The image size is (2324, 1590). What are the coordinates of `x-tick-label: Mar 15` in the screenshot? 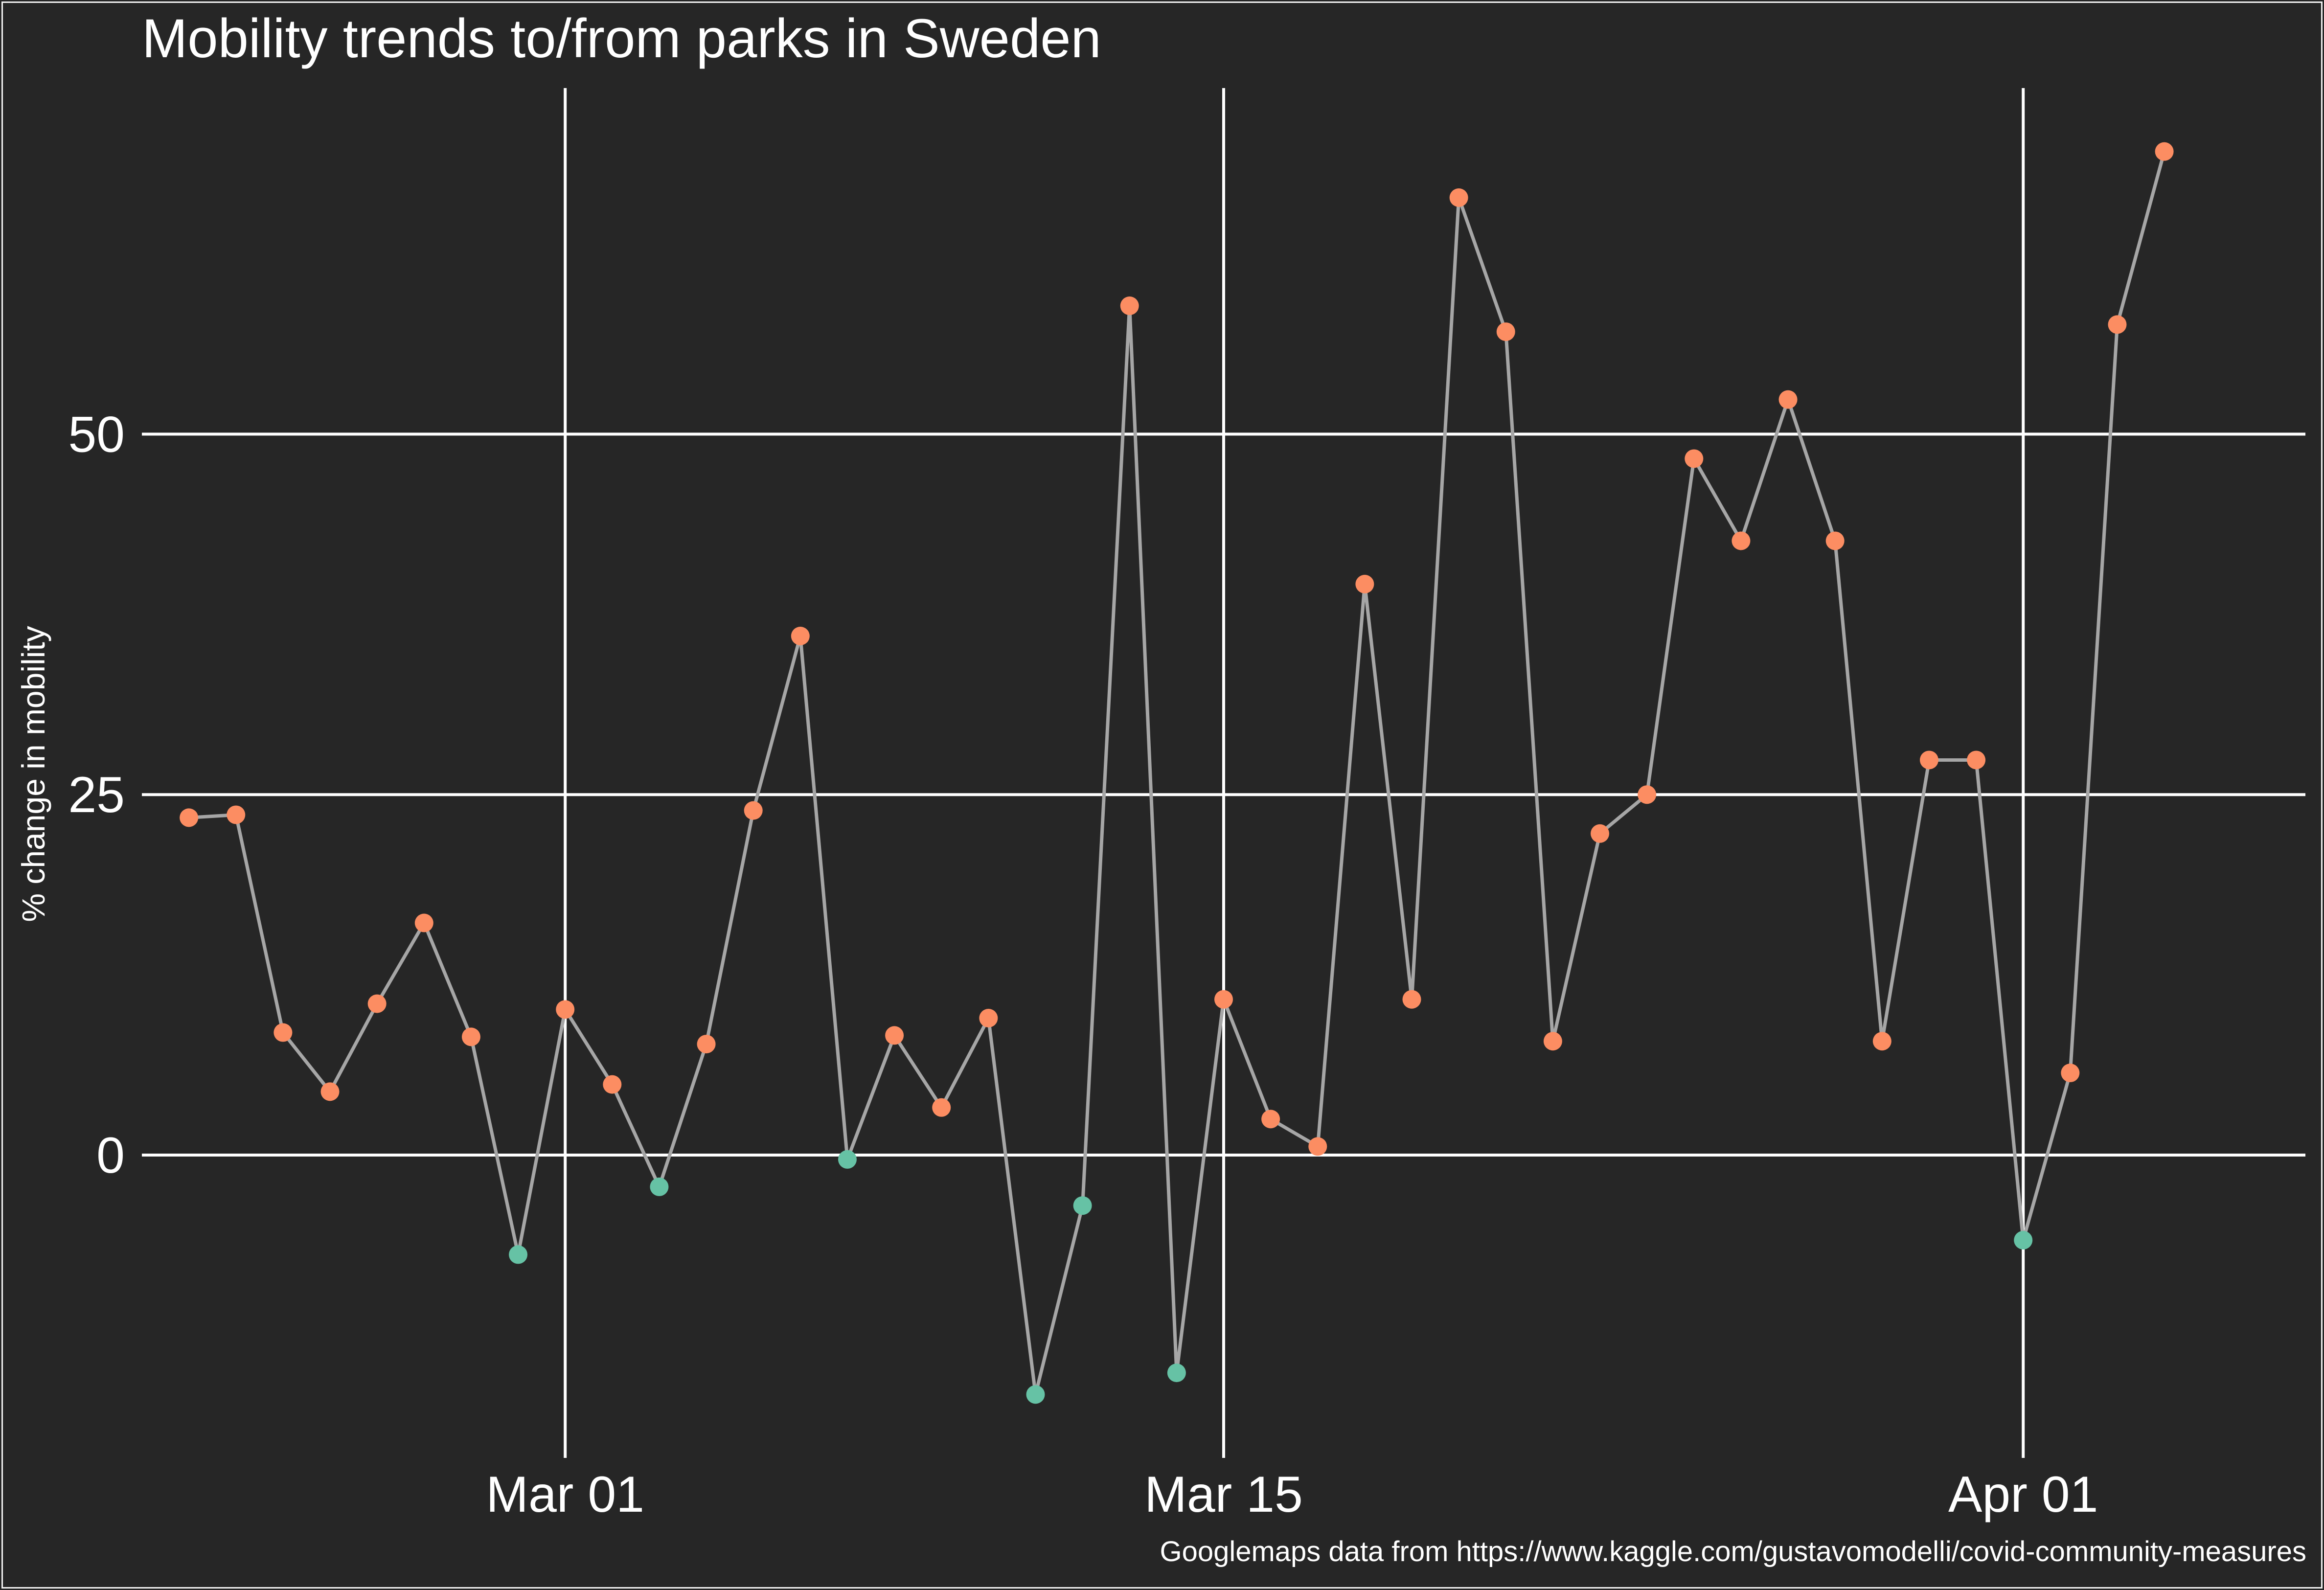 It's located at (1224, 1495).